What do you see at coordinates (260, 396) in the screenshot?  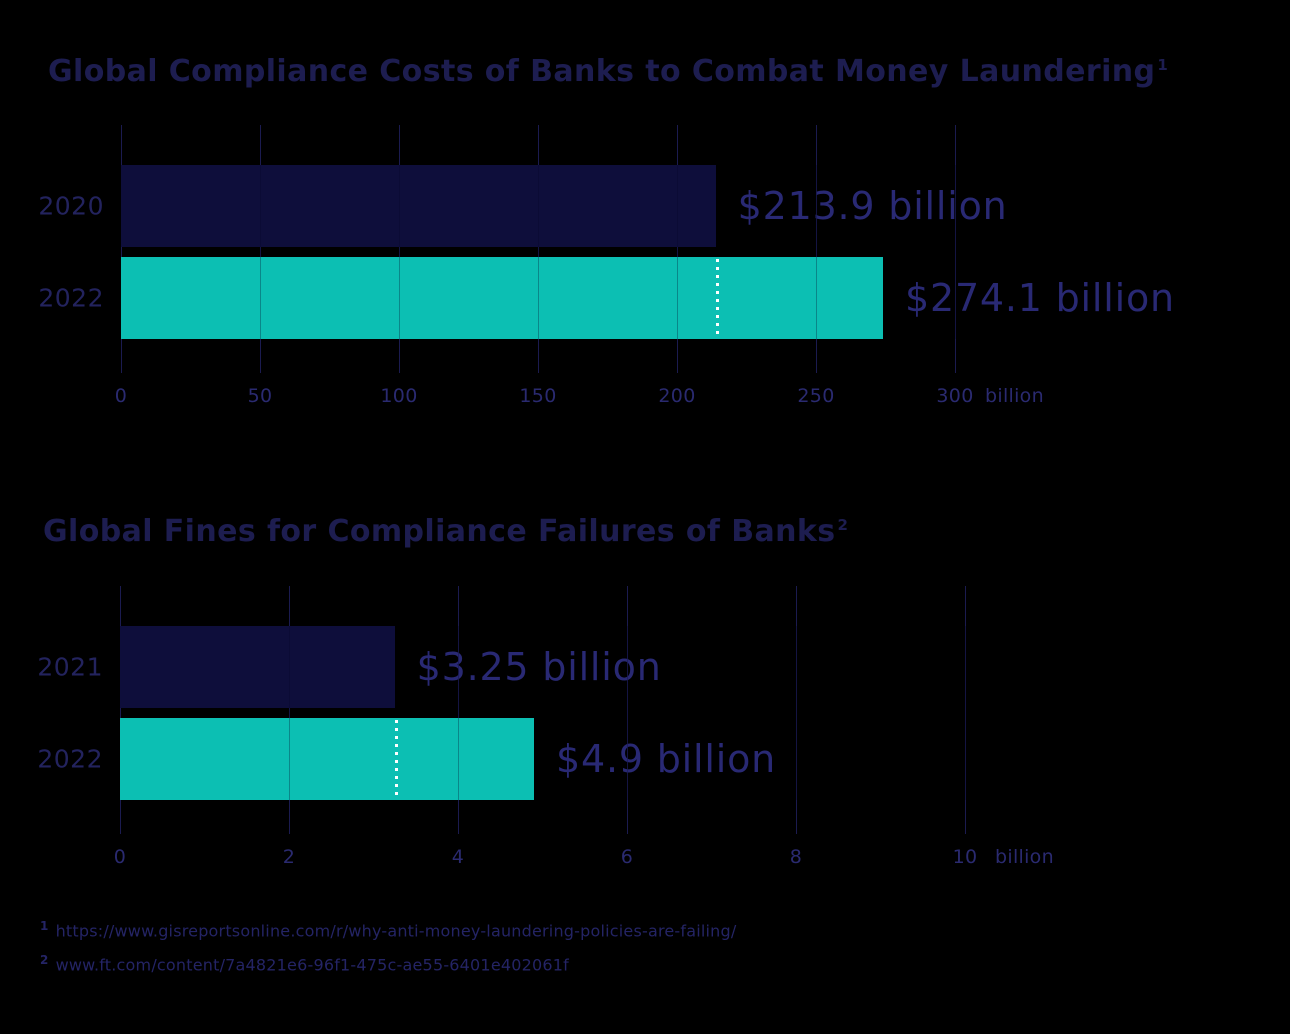 I see `axis-tick-label: 50` at bounding box center [260, 396].